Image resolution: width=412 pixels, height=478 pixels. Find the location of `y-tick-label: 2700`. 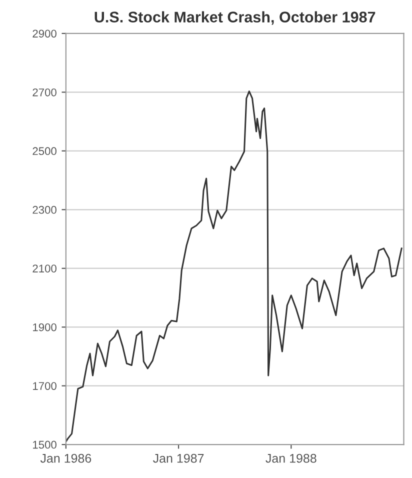

y-tick-label: 2700 is located at coordinates (44, 92).